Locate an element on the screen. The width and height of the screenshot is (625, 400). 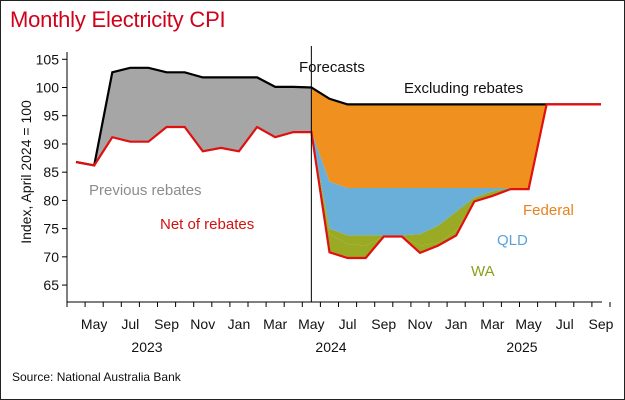
y-tick-label: 85 is located at coordinates (51, 172).